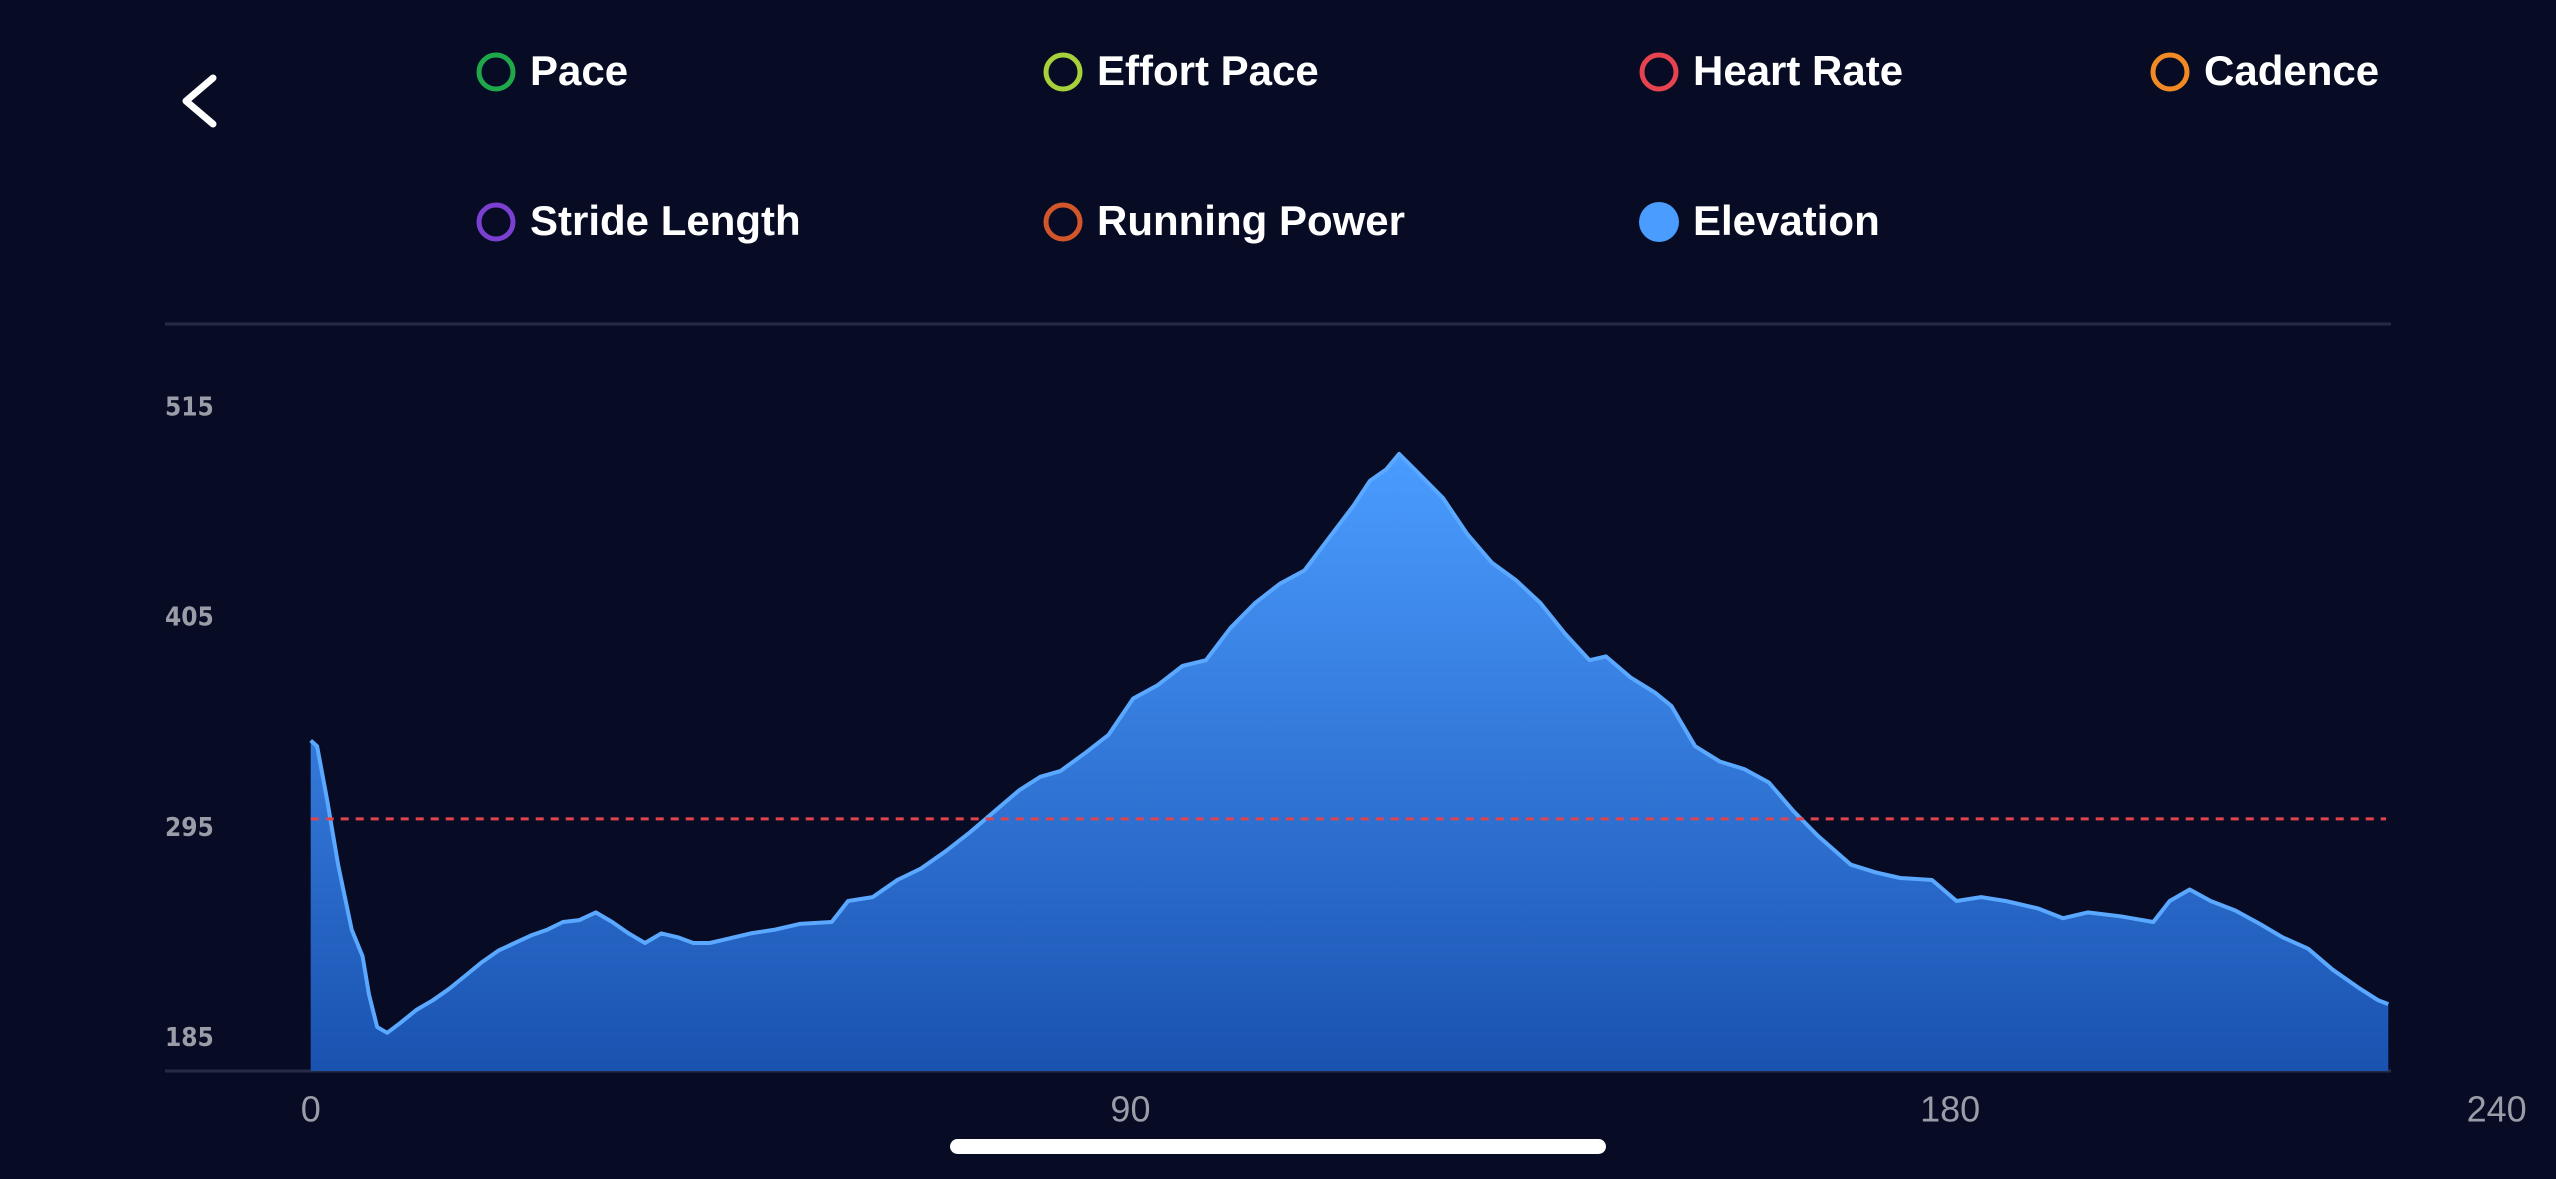  What do you see at coordinates (1130, 1109) in the screenshot?
I see `x-tick-label: 90` at bounding box center [1130, 1109].